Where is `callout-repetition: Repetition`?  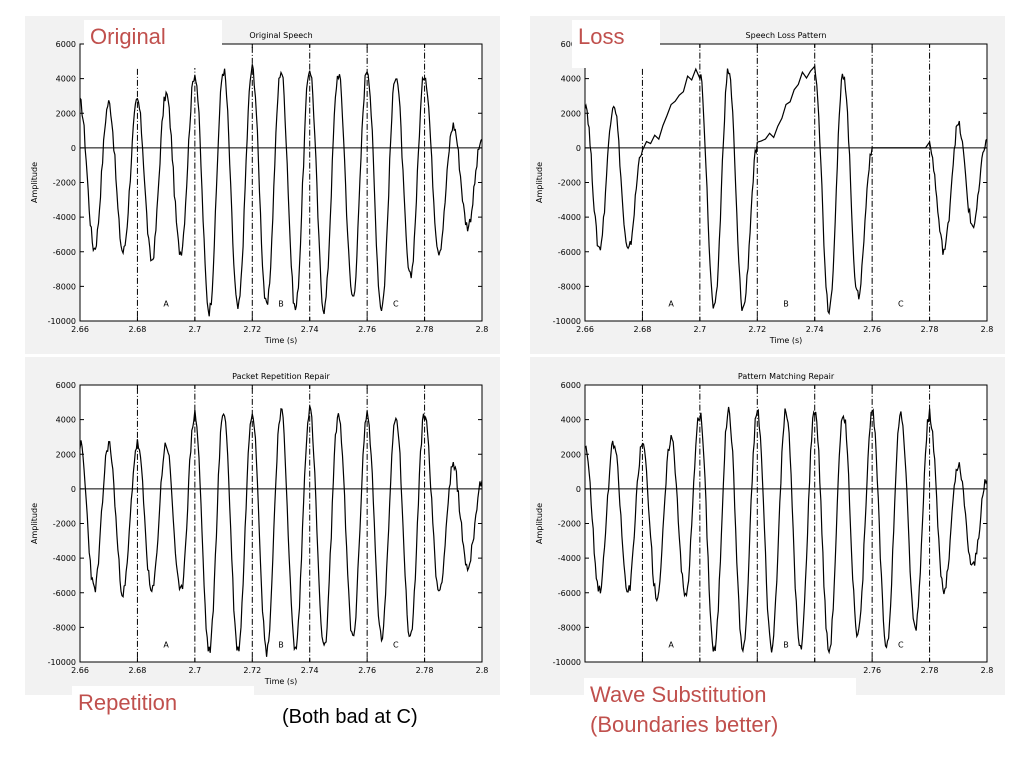 callout-repetition: Repetition is located at coordinates (163, 706).